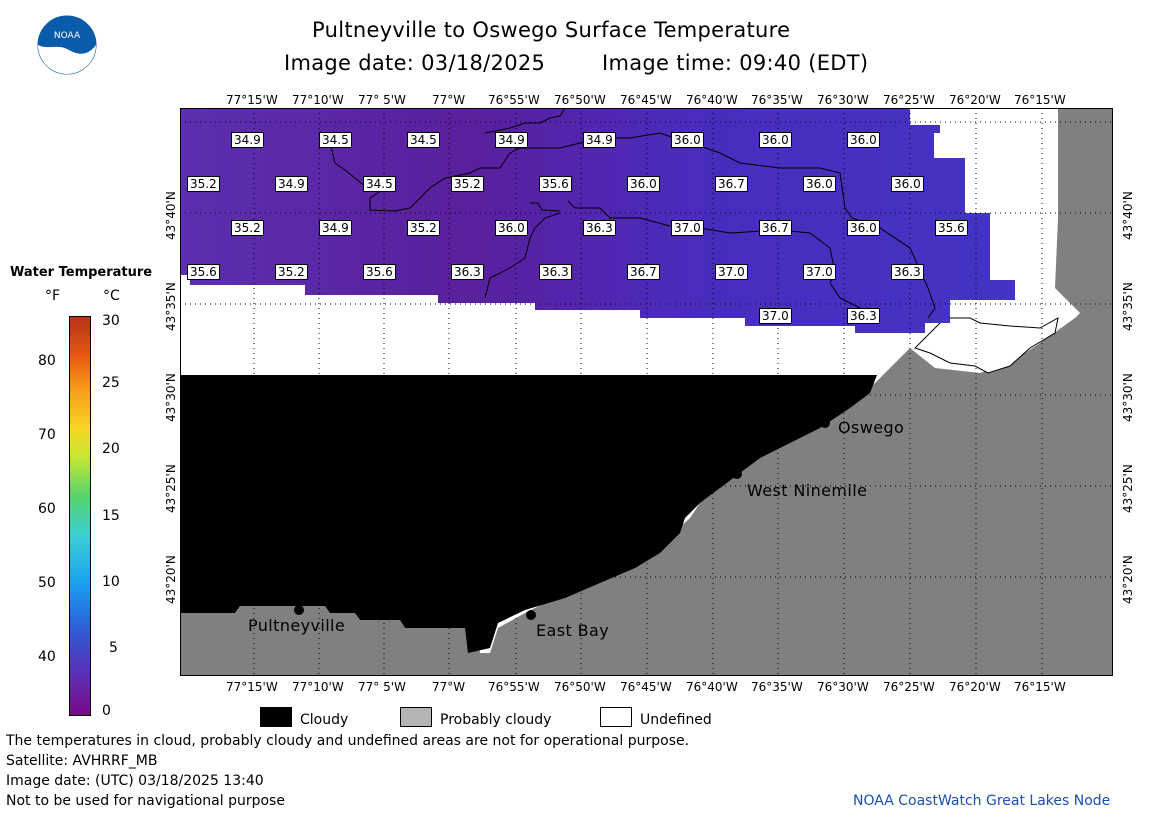  I want to click on lon-label: 76°50'W, so click(580, 687).